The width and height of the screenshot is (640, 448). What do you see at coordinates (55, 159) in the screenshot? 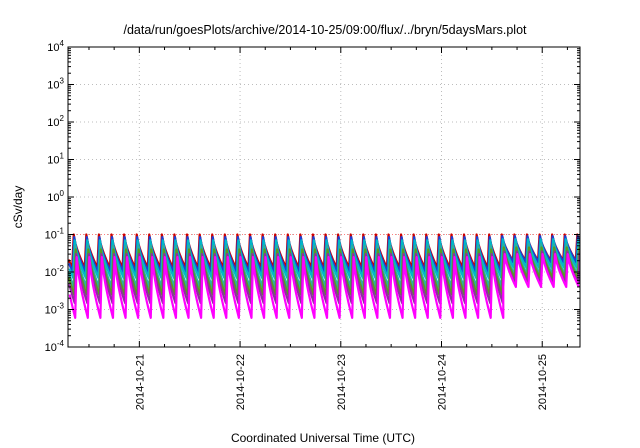
I see `y-tick-label: 10¹` at bounding box center [55, 159].